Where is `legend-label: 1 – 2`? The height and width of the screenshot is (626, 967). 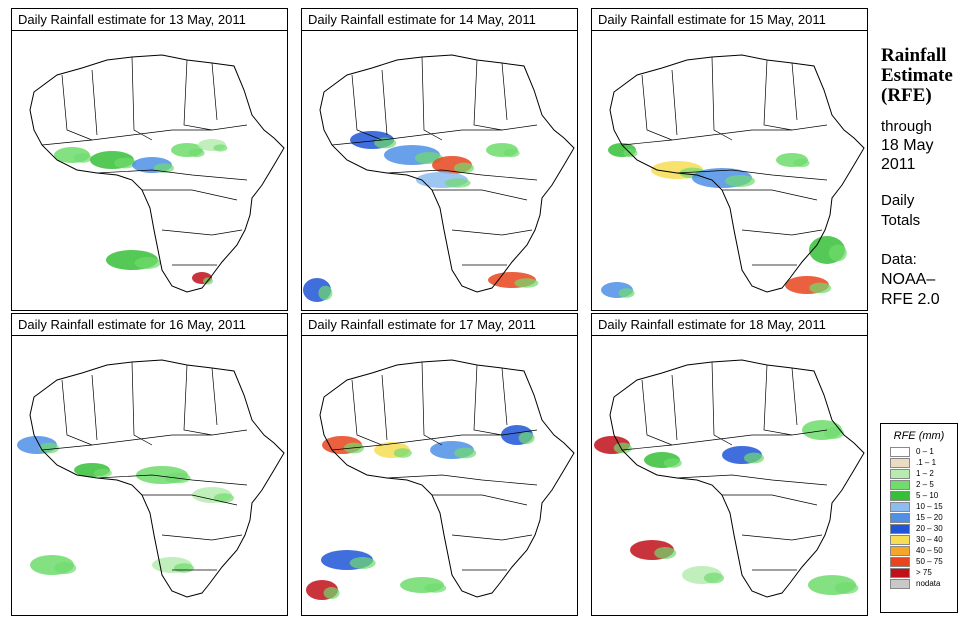 legend-label: 1 – 2 is located at coordinates (925, 473).